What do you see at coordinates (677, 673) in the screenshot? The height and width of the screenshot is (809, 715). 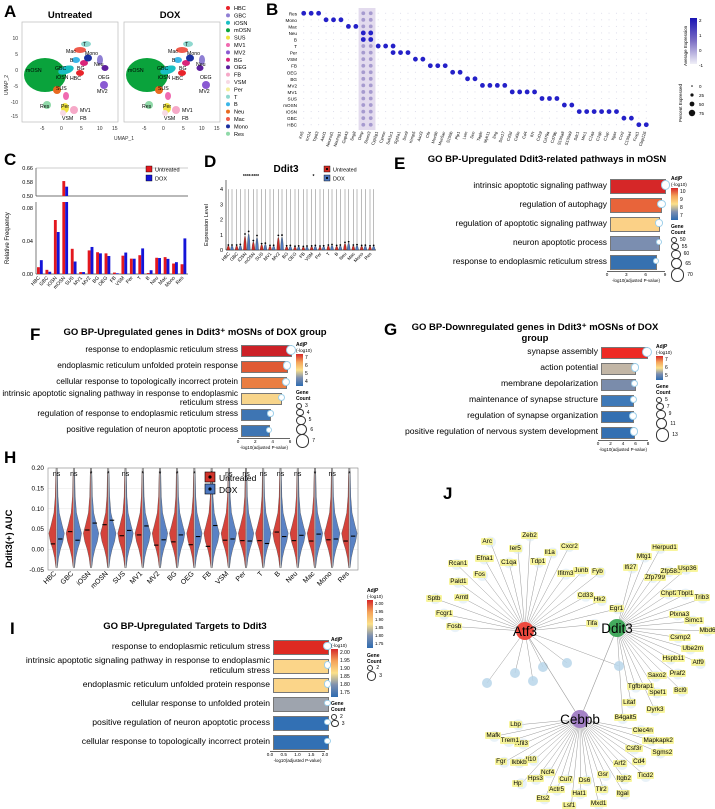 I see `network-gene-label: Praf2` at bounding box center [677, 673].